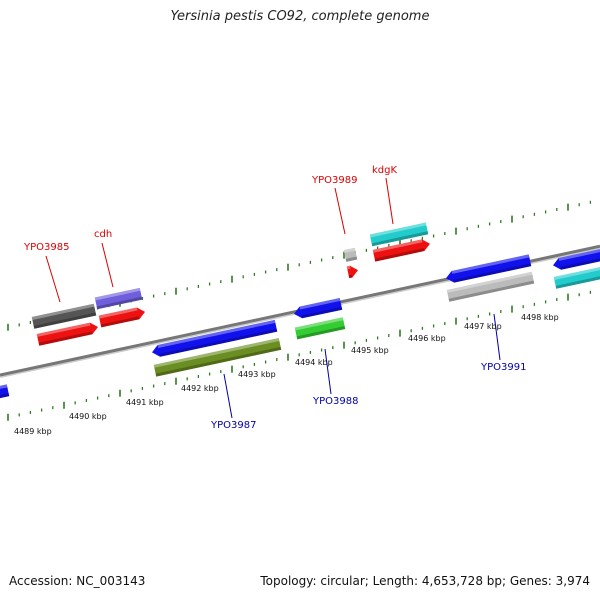  I want to click on gene-label-bottom: YPO3988, so click(335, 401).